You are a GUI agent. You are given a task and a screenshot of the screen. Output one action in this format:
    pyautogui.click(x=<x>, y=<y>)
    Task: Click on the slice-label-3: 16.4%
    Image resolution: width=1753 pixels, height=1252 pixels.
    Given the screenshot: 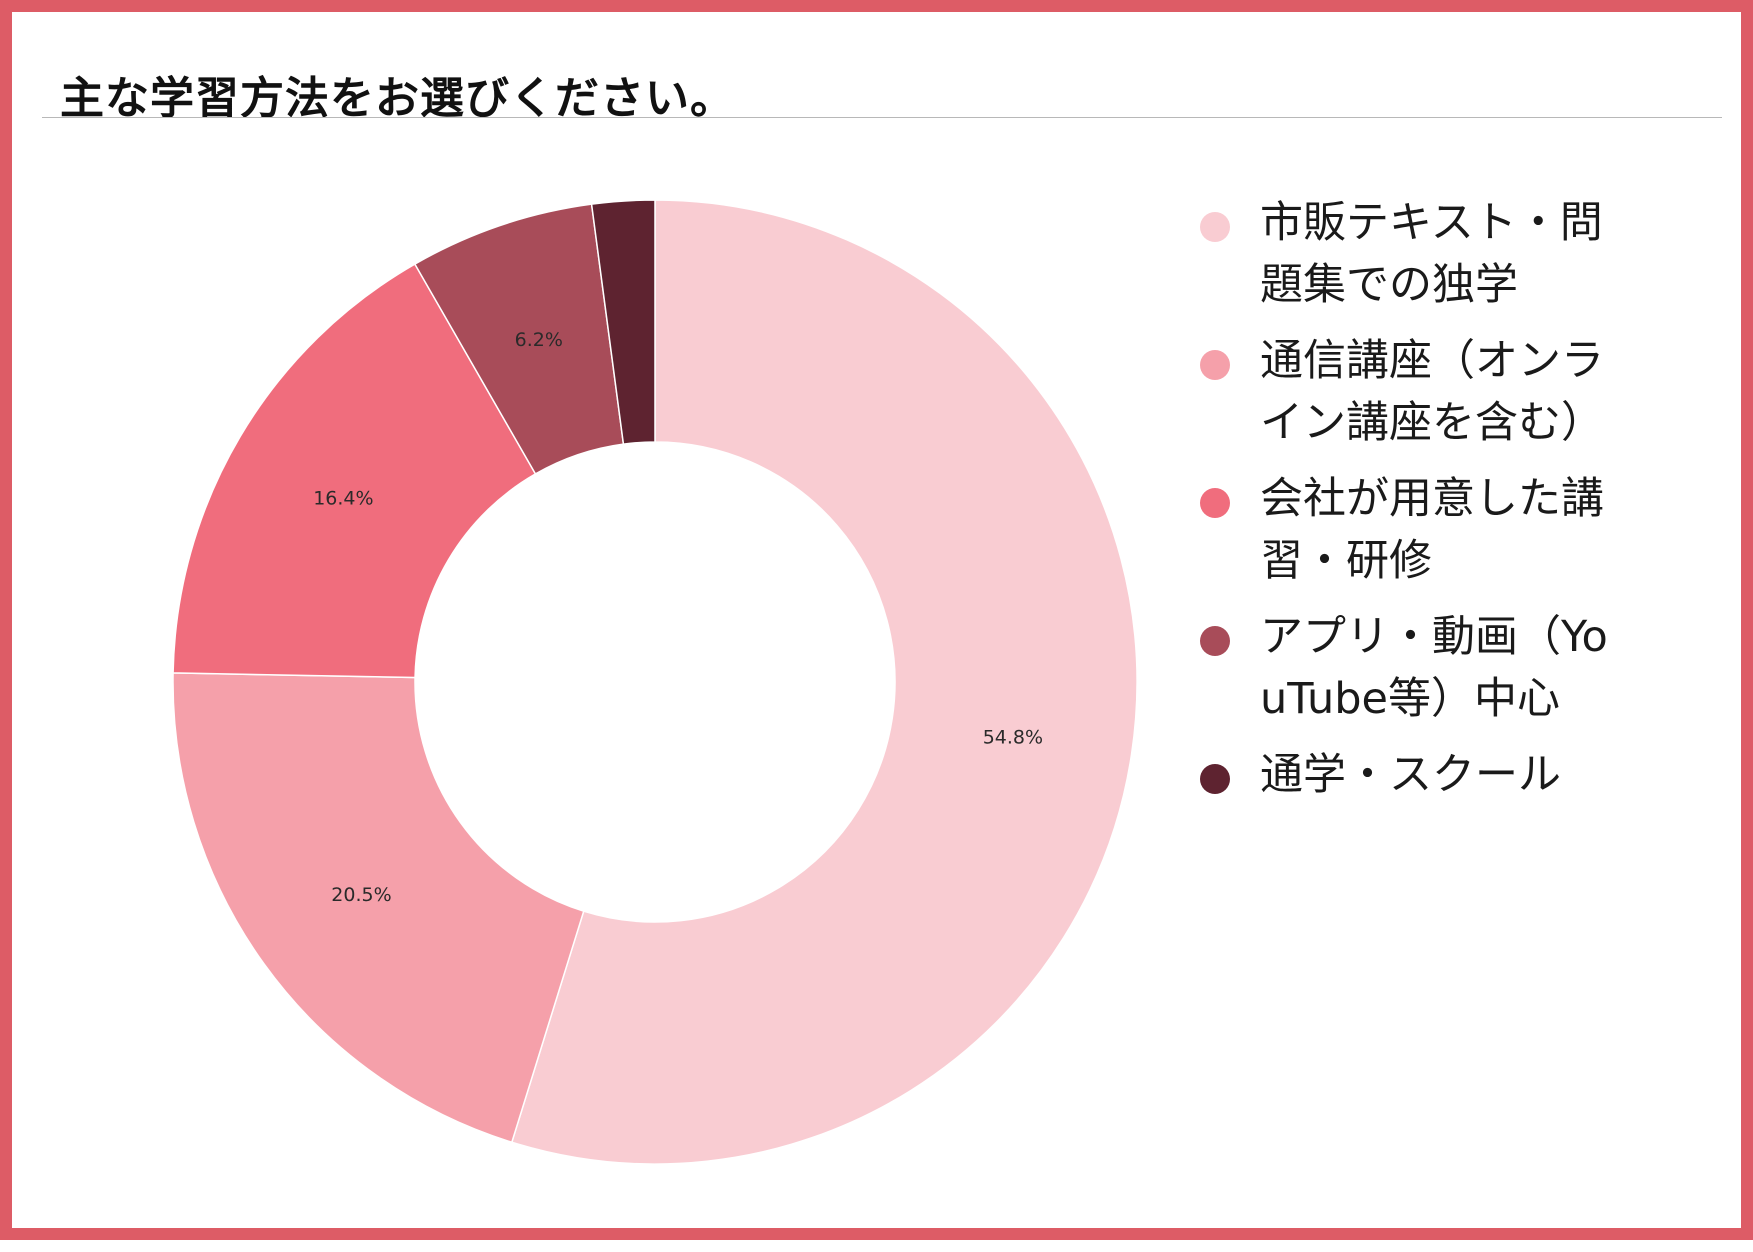 What is the action you would take?
    pyautogui.click(x=343, y=499)
    